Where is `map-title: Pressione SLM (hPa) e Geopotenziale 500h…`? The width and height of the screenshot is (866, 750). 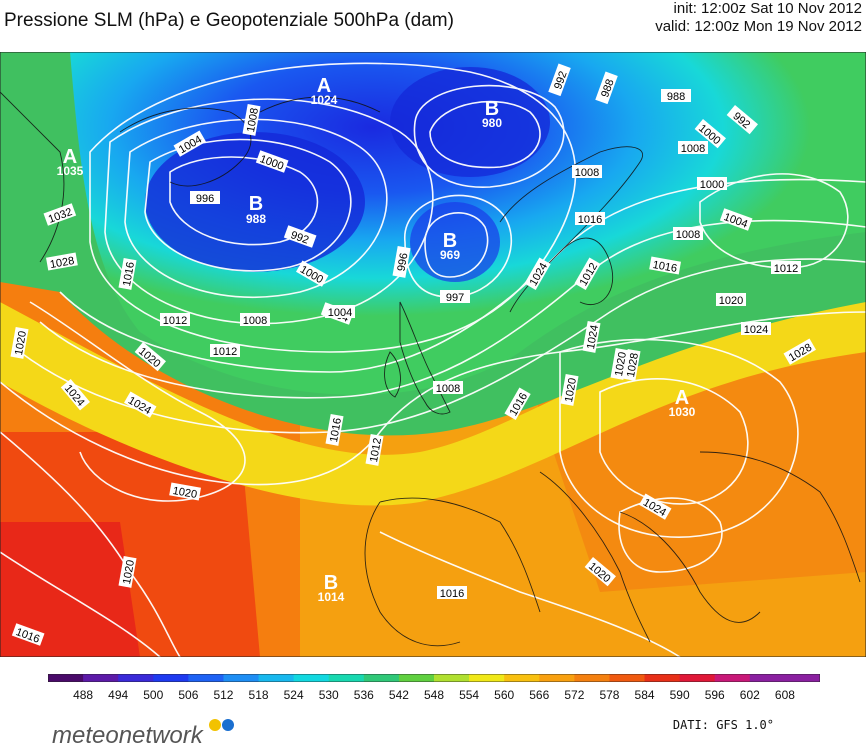
map-title: Pressione SLM (hPa) e Geopotenziale 500h… is located at coordinates (229, 20).